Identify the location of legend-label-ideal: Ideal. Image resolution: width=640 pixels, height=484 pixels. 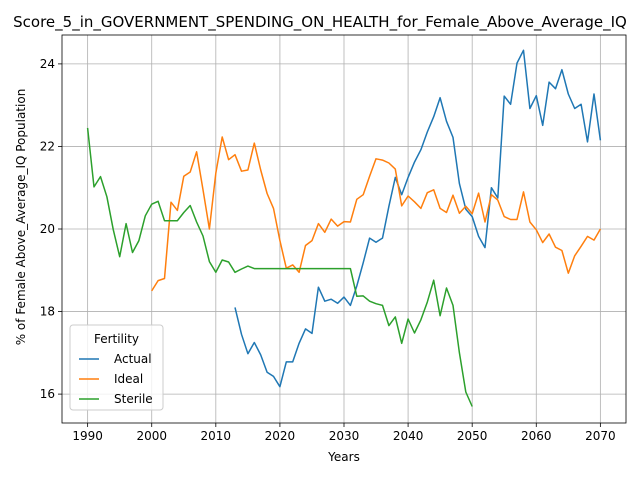
(128, 379).